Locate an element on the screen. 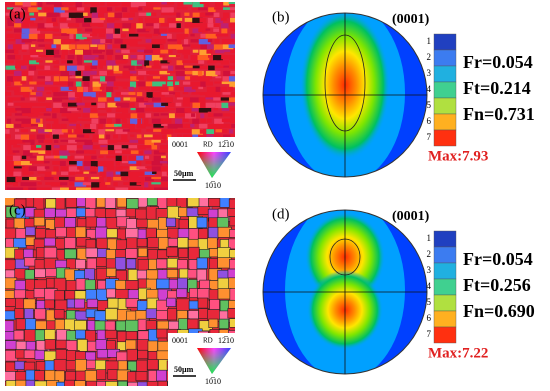 The image size is (550, 391). scale-tick: 3 is located at coordinates (429, 73).